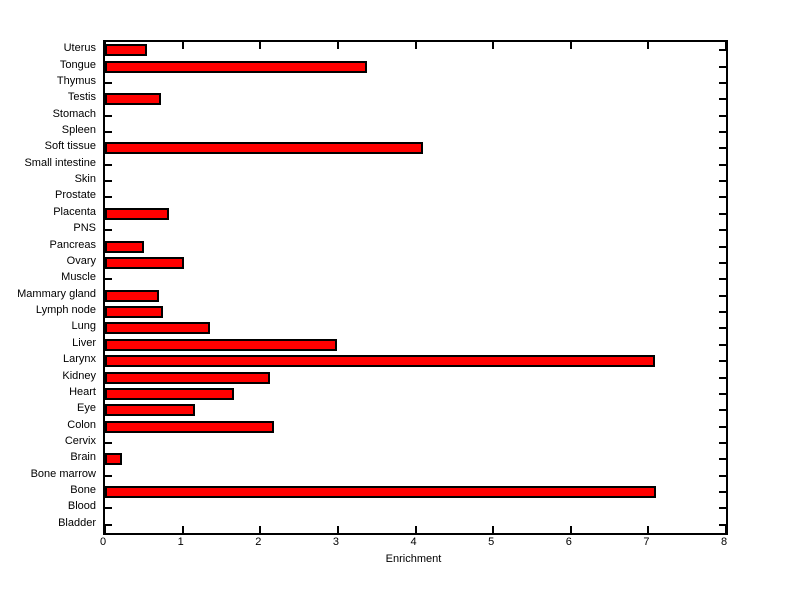 This screenshot has height=599, width=800. What do you see at coordinates (83, 457) in the screenshot?
I see `ytick-label-brain: Brain` at bounding box center [83, 457].